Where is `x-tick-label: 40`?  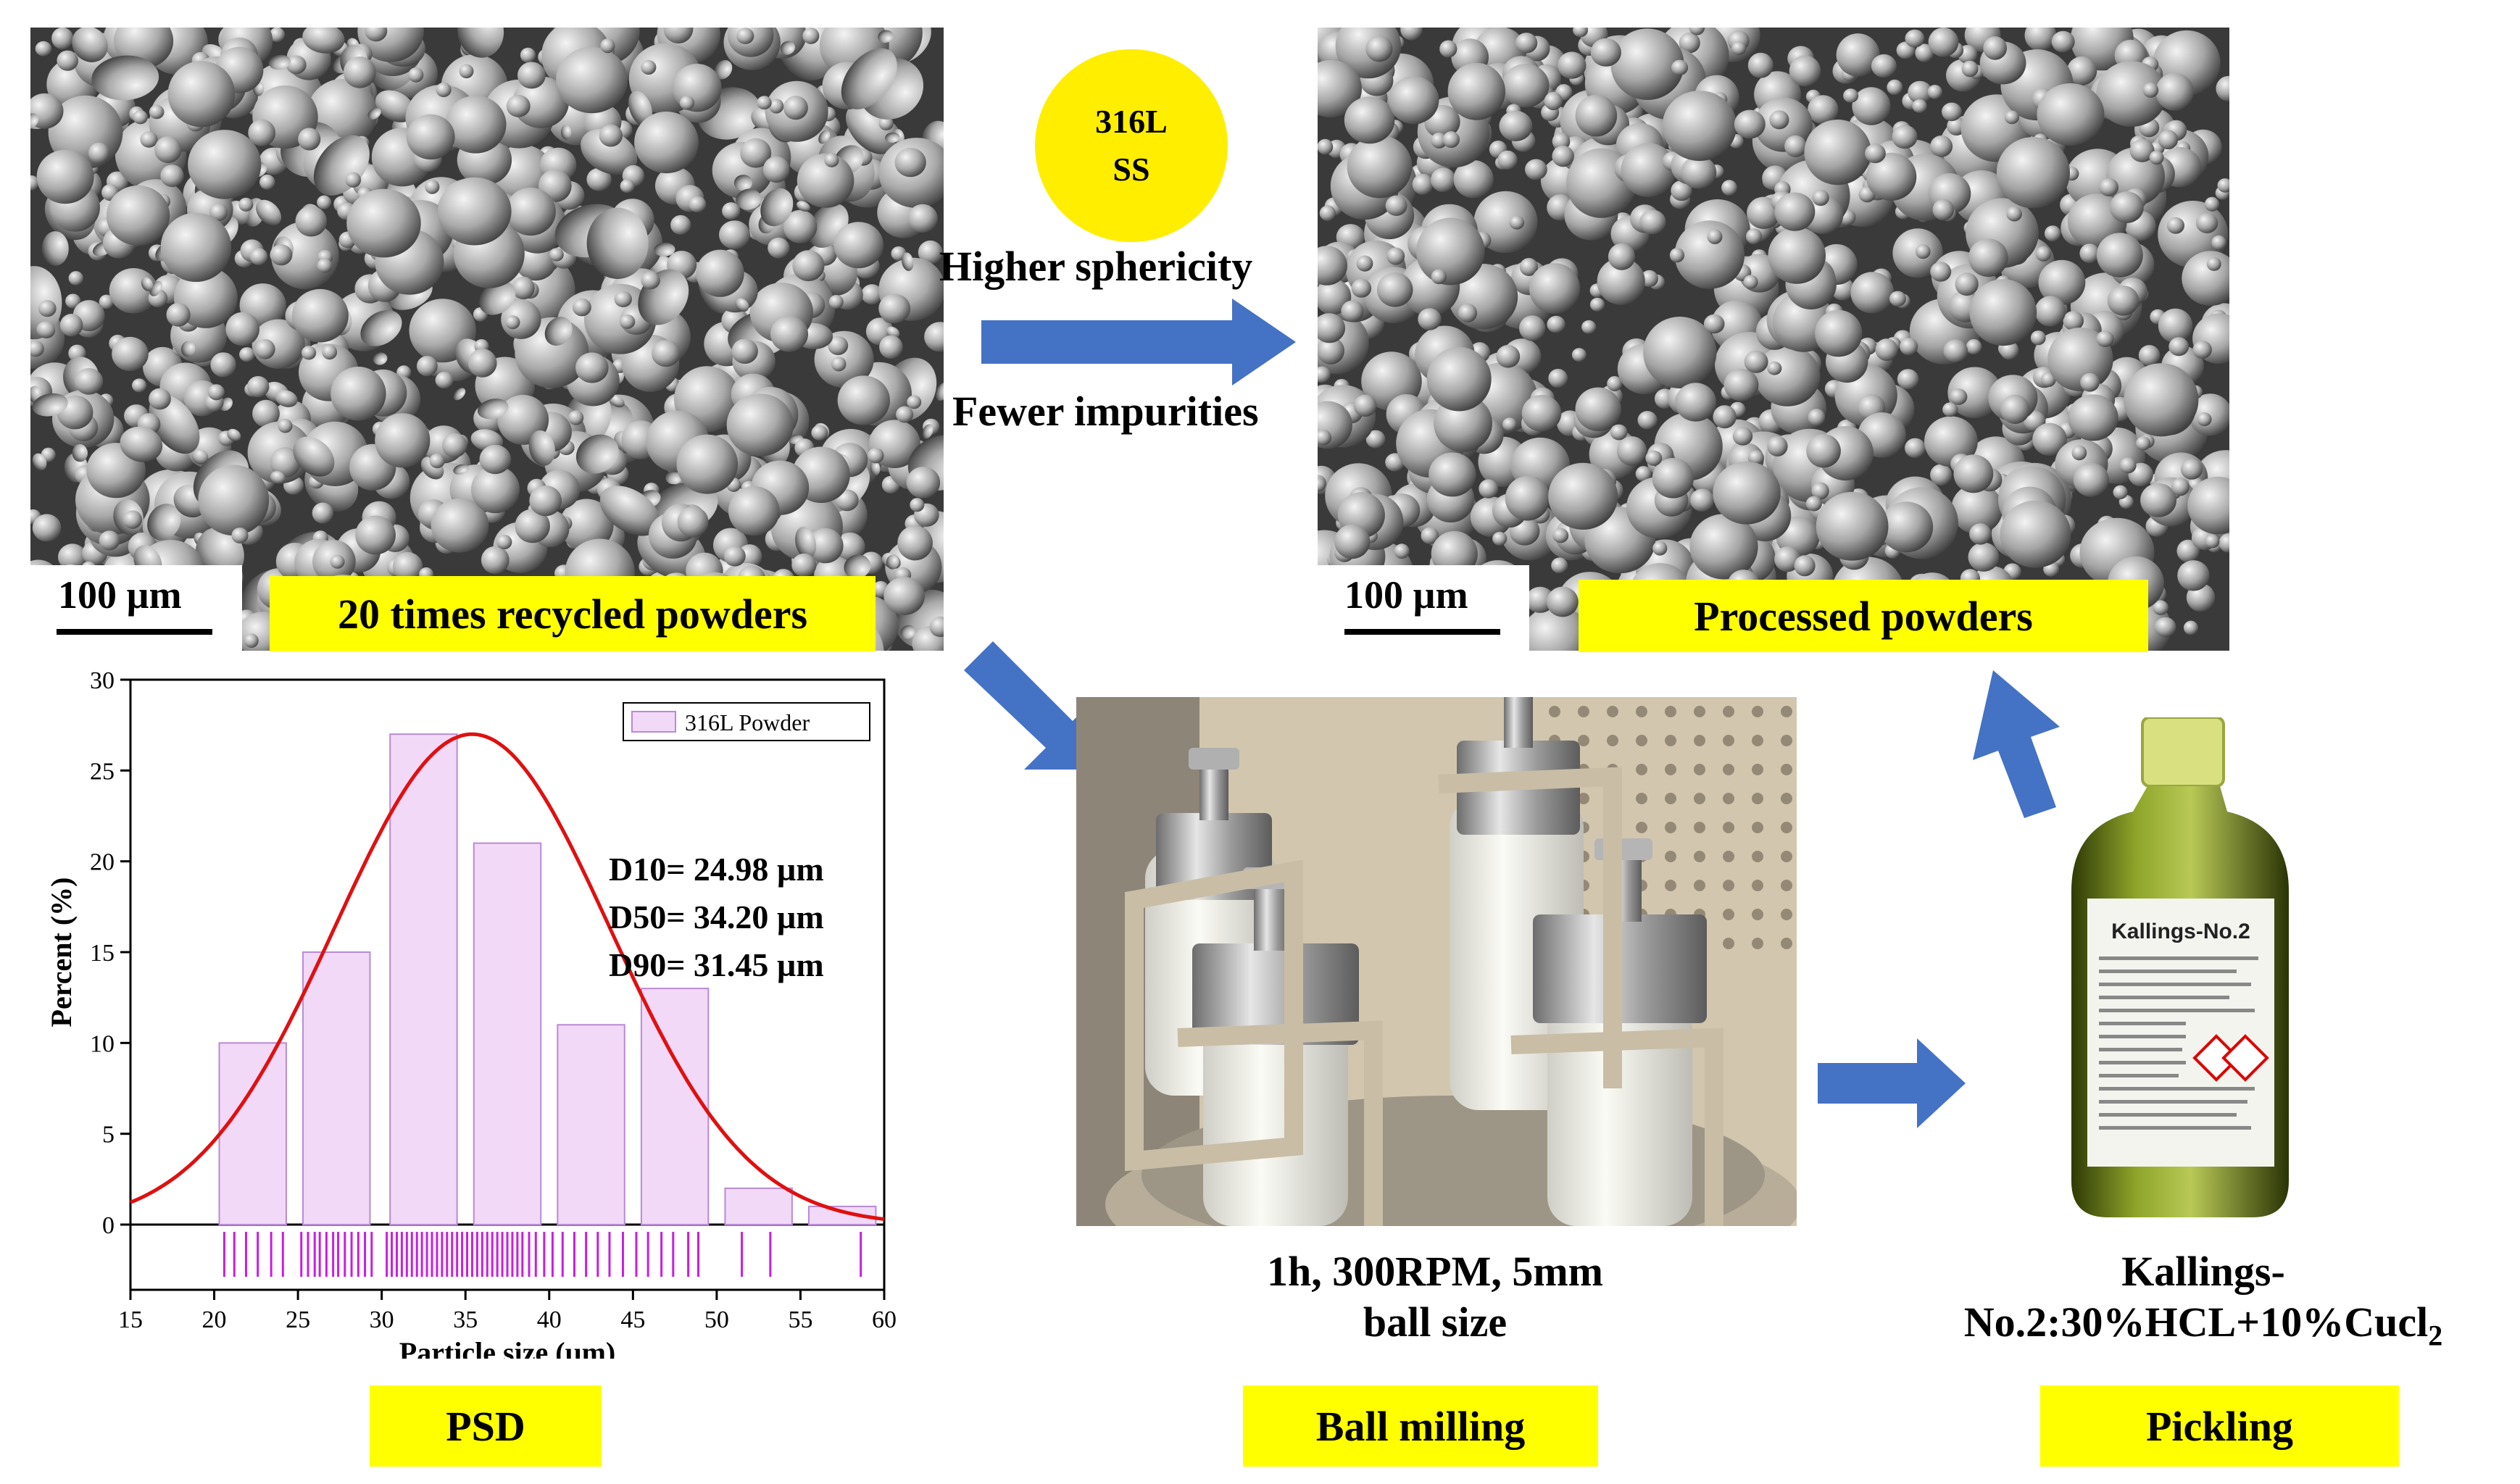
x-tick-label: 40 is located at coordinates (549, 1319).